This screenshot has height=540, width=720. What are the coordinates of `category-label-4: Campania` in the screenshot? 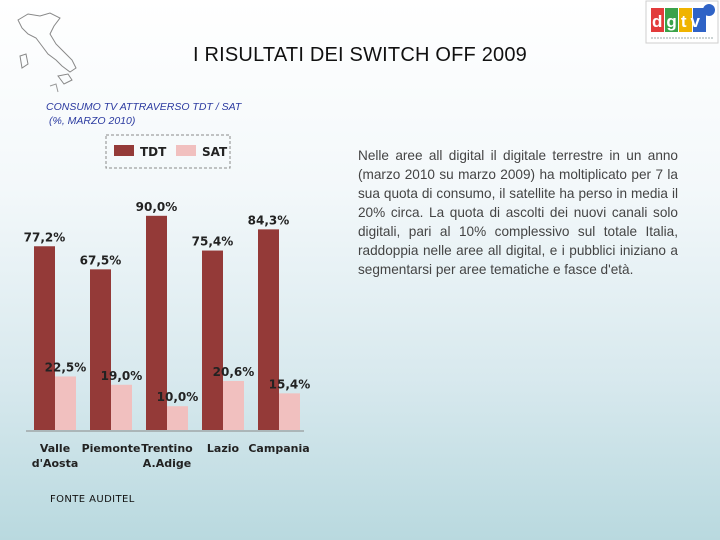 It's located at (278, 448).